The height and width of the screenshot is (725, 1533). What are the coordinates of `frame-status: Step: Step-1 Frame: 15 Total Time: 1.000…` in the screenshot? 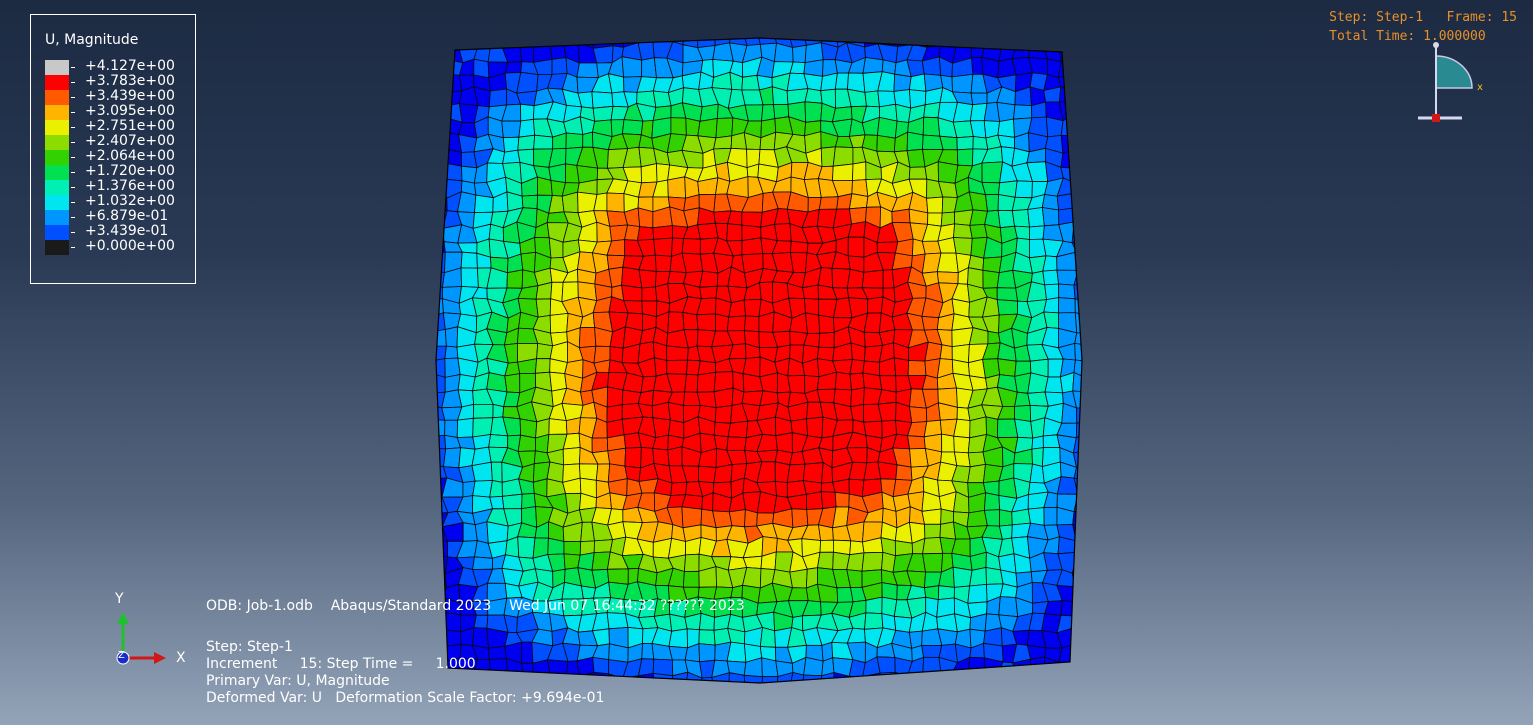 It's located at (1423, 27).